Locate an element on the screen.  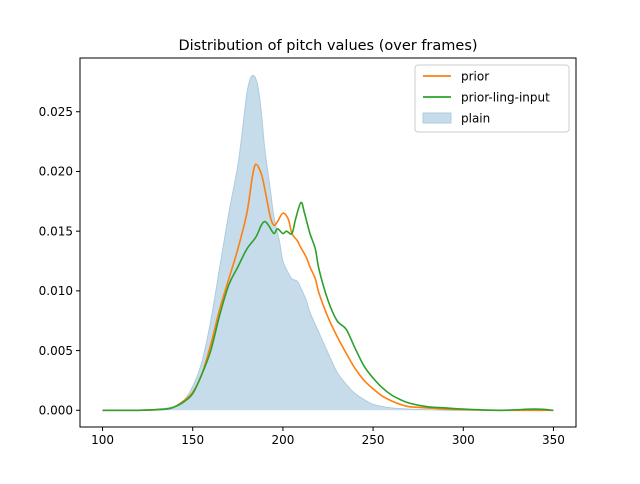
legend-frame is located at coordinates (492, 98).